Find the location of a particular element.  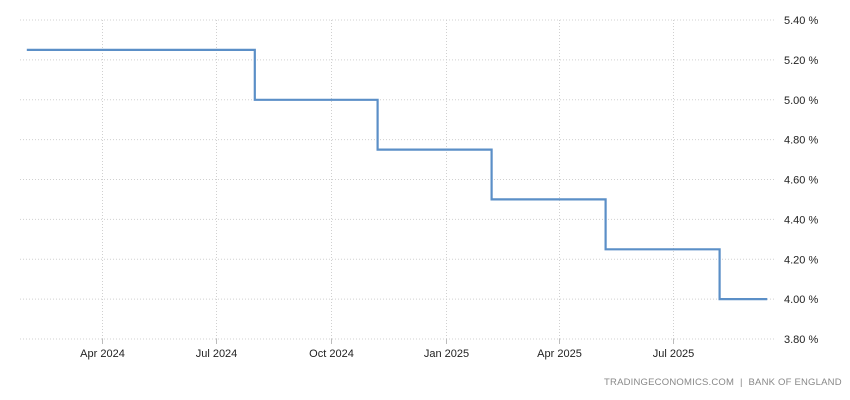

y-tick-label: 3.80 % is located at coordinates (801, 340).